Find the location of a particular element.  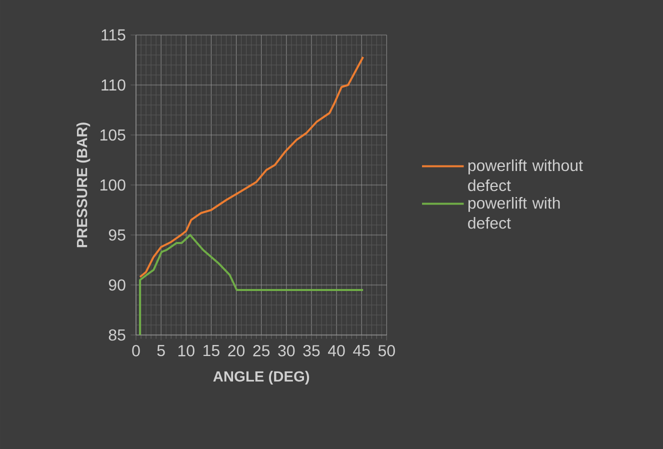

y-tick-label: 110 is located at coordinates (114, 85).